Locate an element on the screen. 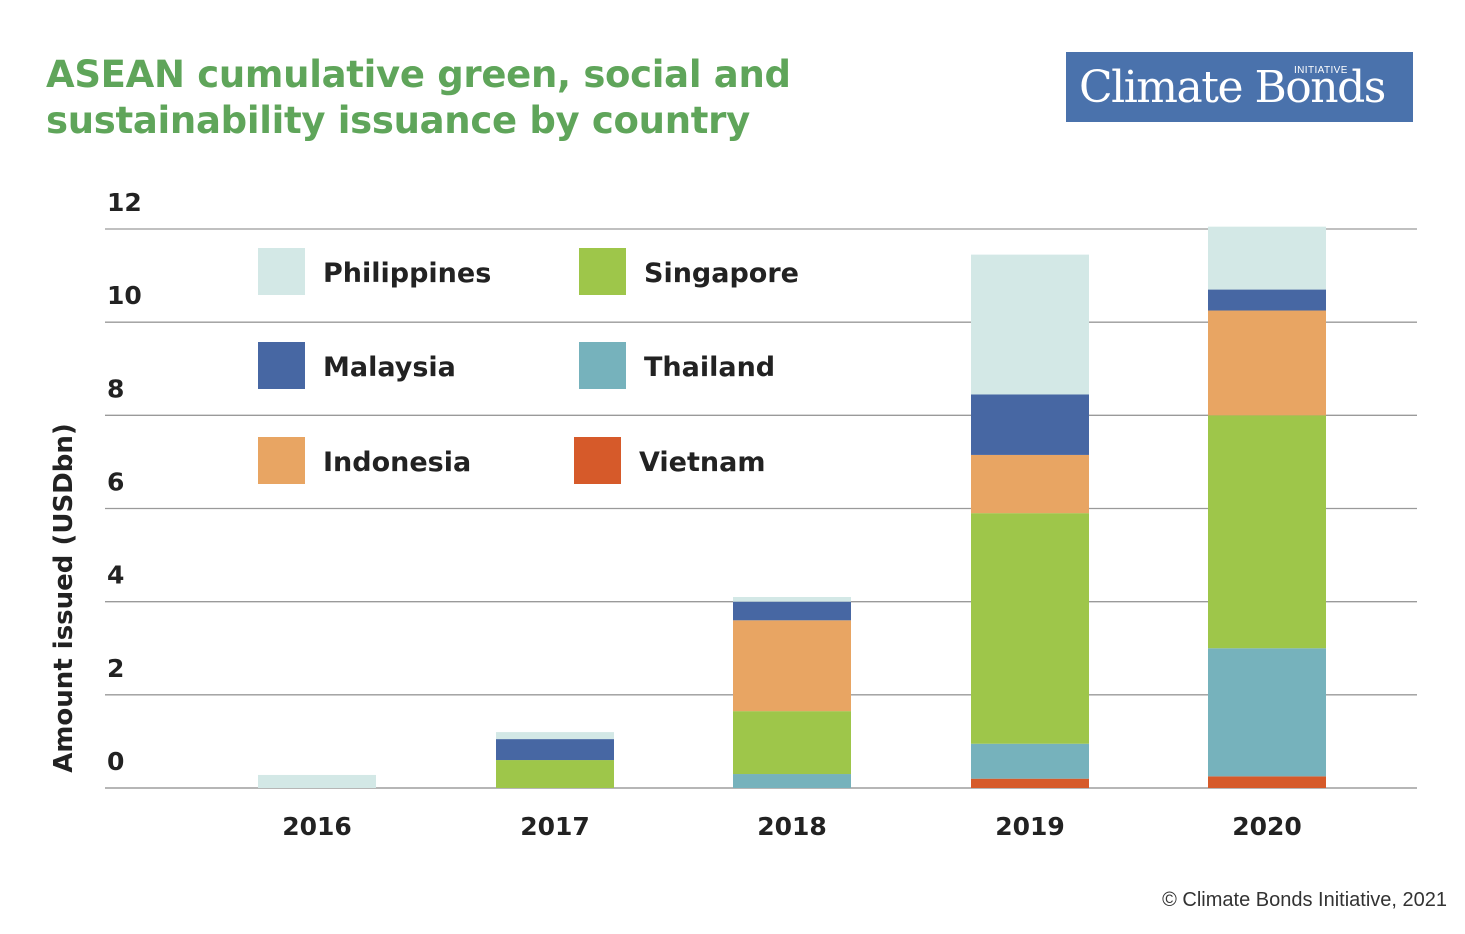 The height and width of the screenshot is (934, 1465). y-tick-label: 0 is located at coordinates (115, 761).